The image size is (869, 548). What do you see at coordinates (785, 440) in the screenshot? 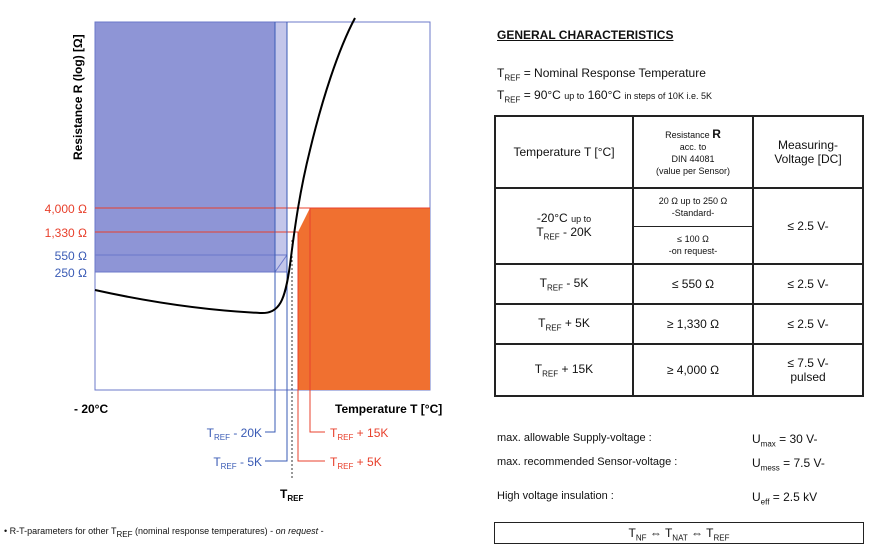
I see `supply-voltage-value: Umax = 30 V-` at bounding box center [785, 440].